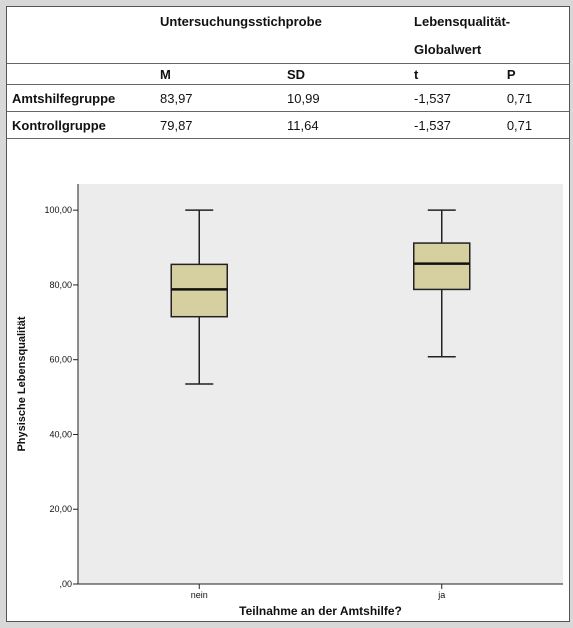 The height and width of the screenshot is (628, 573). What do you see at coordinates (81, 98) in the screenshot?
I see `row-label: Amtshilfegruppe` at bounding box center [81, 98].